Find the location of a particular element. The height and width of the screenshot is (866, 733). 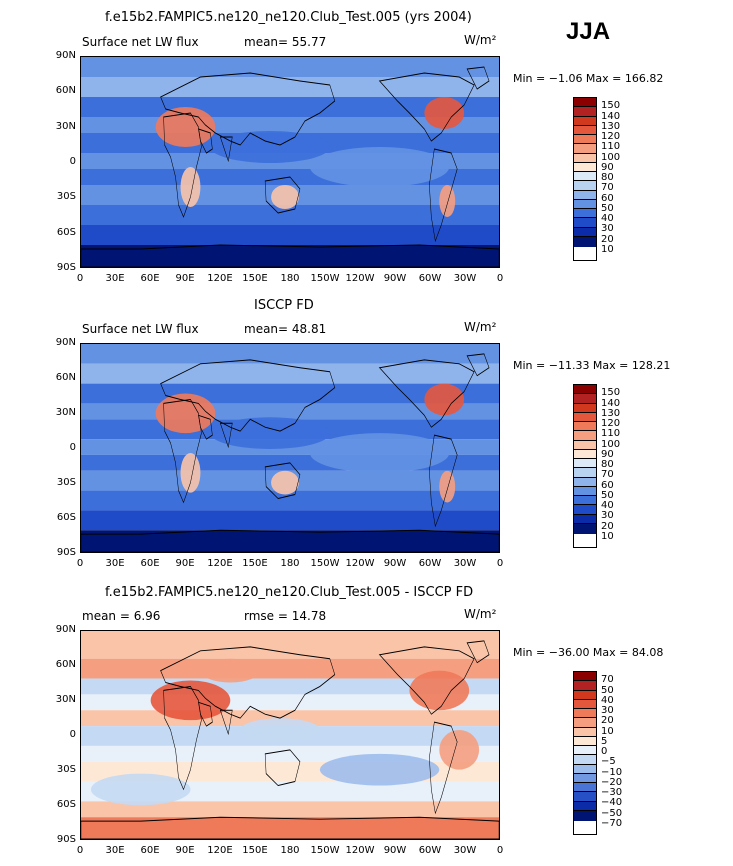

colorbar-label: 100 is located at coordinates (611, 444).